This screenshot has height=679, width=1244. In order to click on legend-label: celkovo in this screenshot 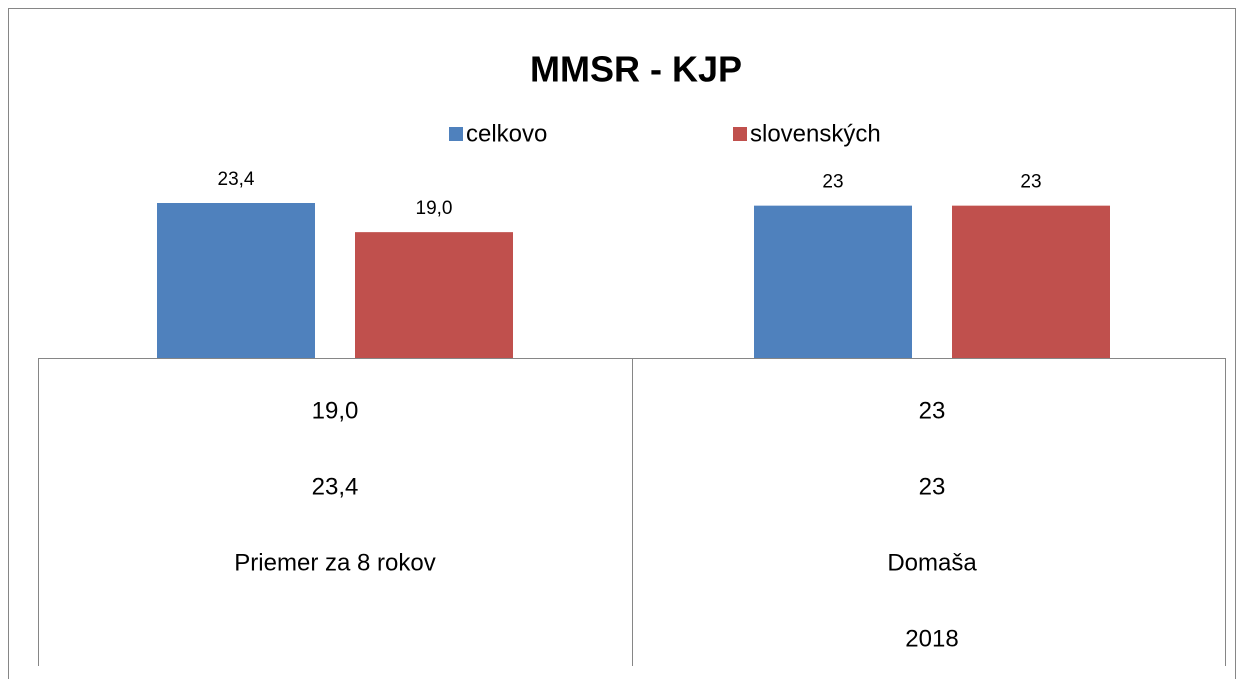, I will do `click(506, 133)`.